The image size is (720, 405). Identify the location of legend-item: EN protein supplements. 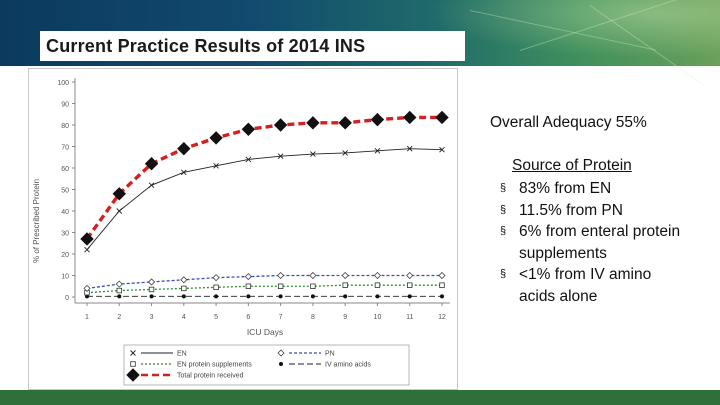
(191, 365).